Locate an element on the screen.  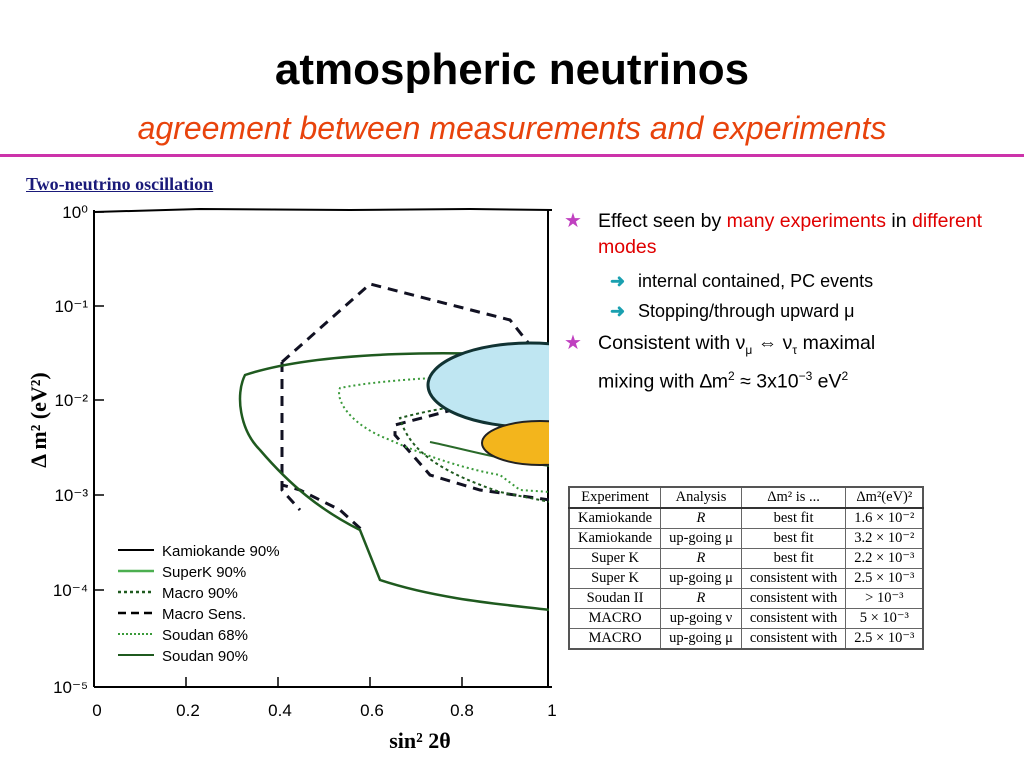
legend-label: Kamiokande 90% is located at coordinates (221, 551).